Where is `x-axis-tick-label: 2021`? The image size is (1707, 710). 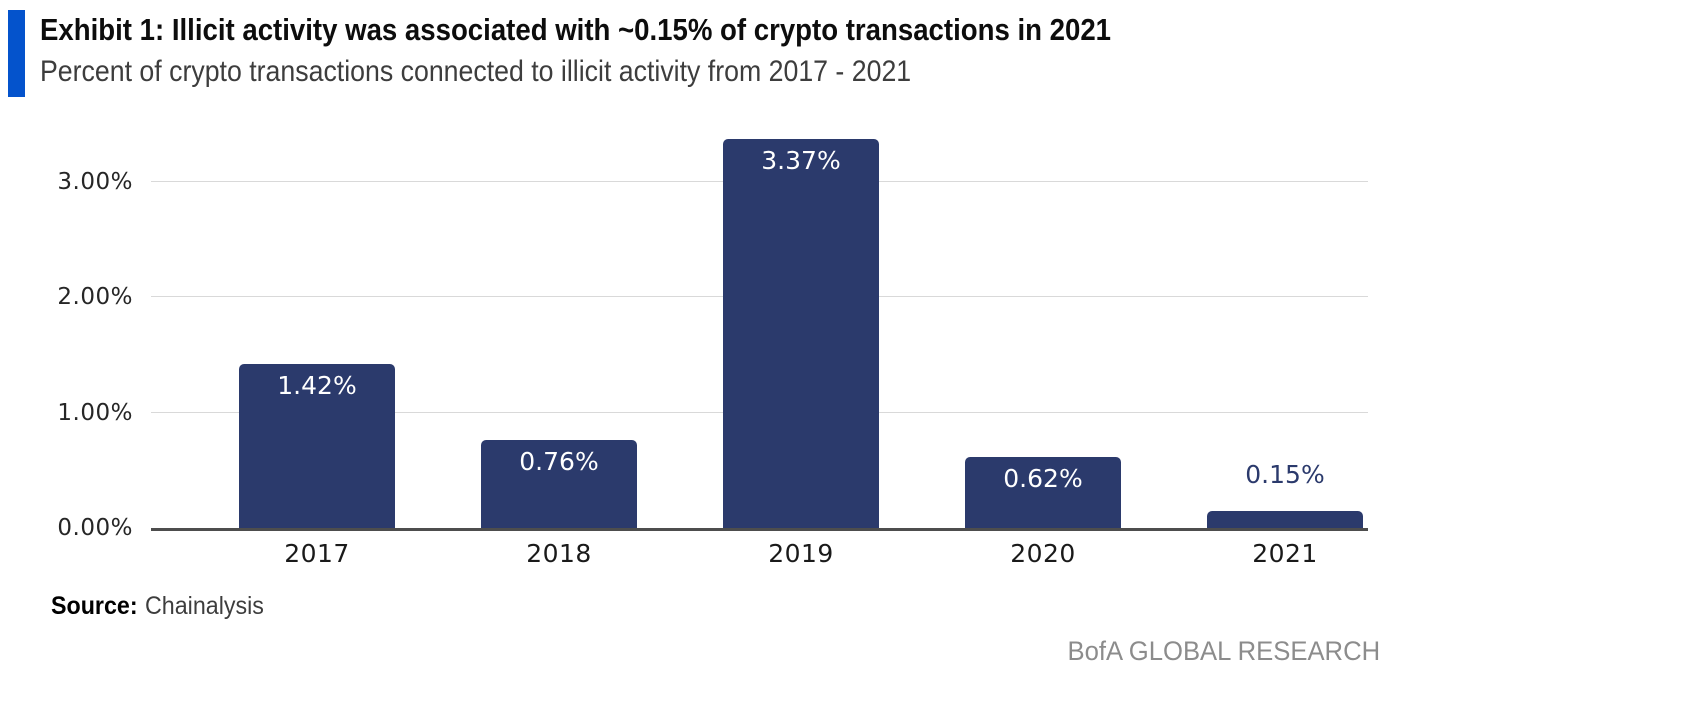 x-axis-tick-label: 2021 is located at coordinates (1285, 553).